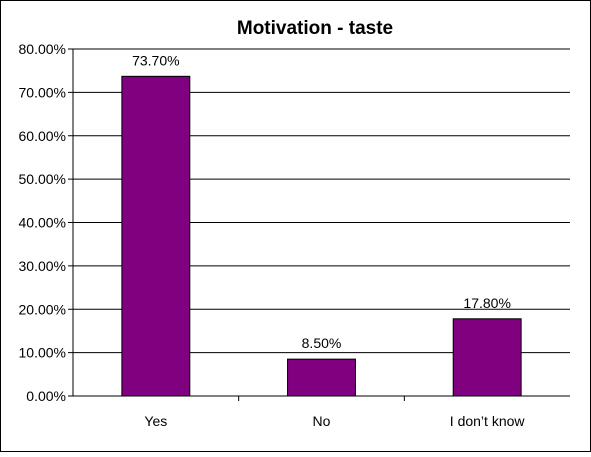 The height and width of the screenshot is (457, 591). Describe the element at coordinates (42, 266) in the screenshot. I see `y-tick-label: 30.00%` at that location.